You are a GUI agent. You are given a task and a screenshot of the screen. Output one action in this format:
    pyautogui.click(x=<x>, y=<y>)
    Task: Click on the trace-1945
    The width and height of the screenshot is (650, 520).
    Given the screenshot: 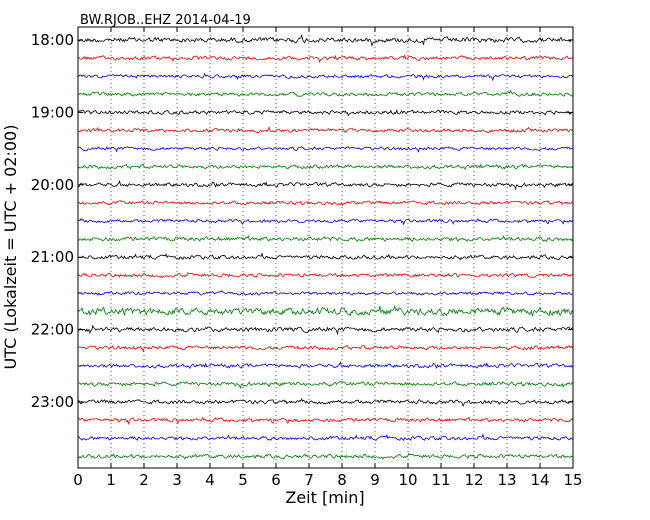 What is the action you would take?
    pyautogui.click(x=325, y=166)
    